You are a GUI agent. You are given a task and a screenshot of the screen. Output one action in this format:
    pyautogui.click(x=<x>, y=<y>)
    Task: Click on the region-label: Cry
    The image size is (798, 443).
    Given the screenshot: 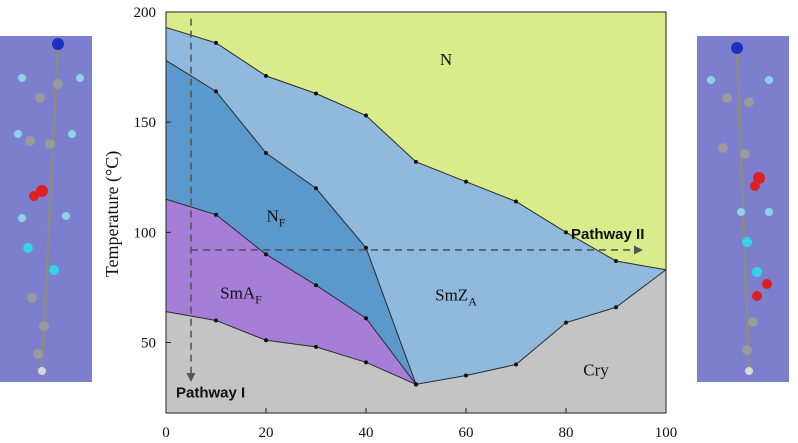 What is the action you would take?
    pyautogui.click(x=596, y=370)
    